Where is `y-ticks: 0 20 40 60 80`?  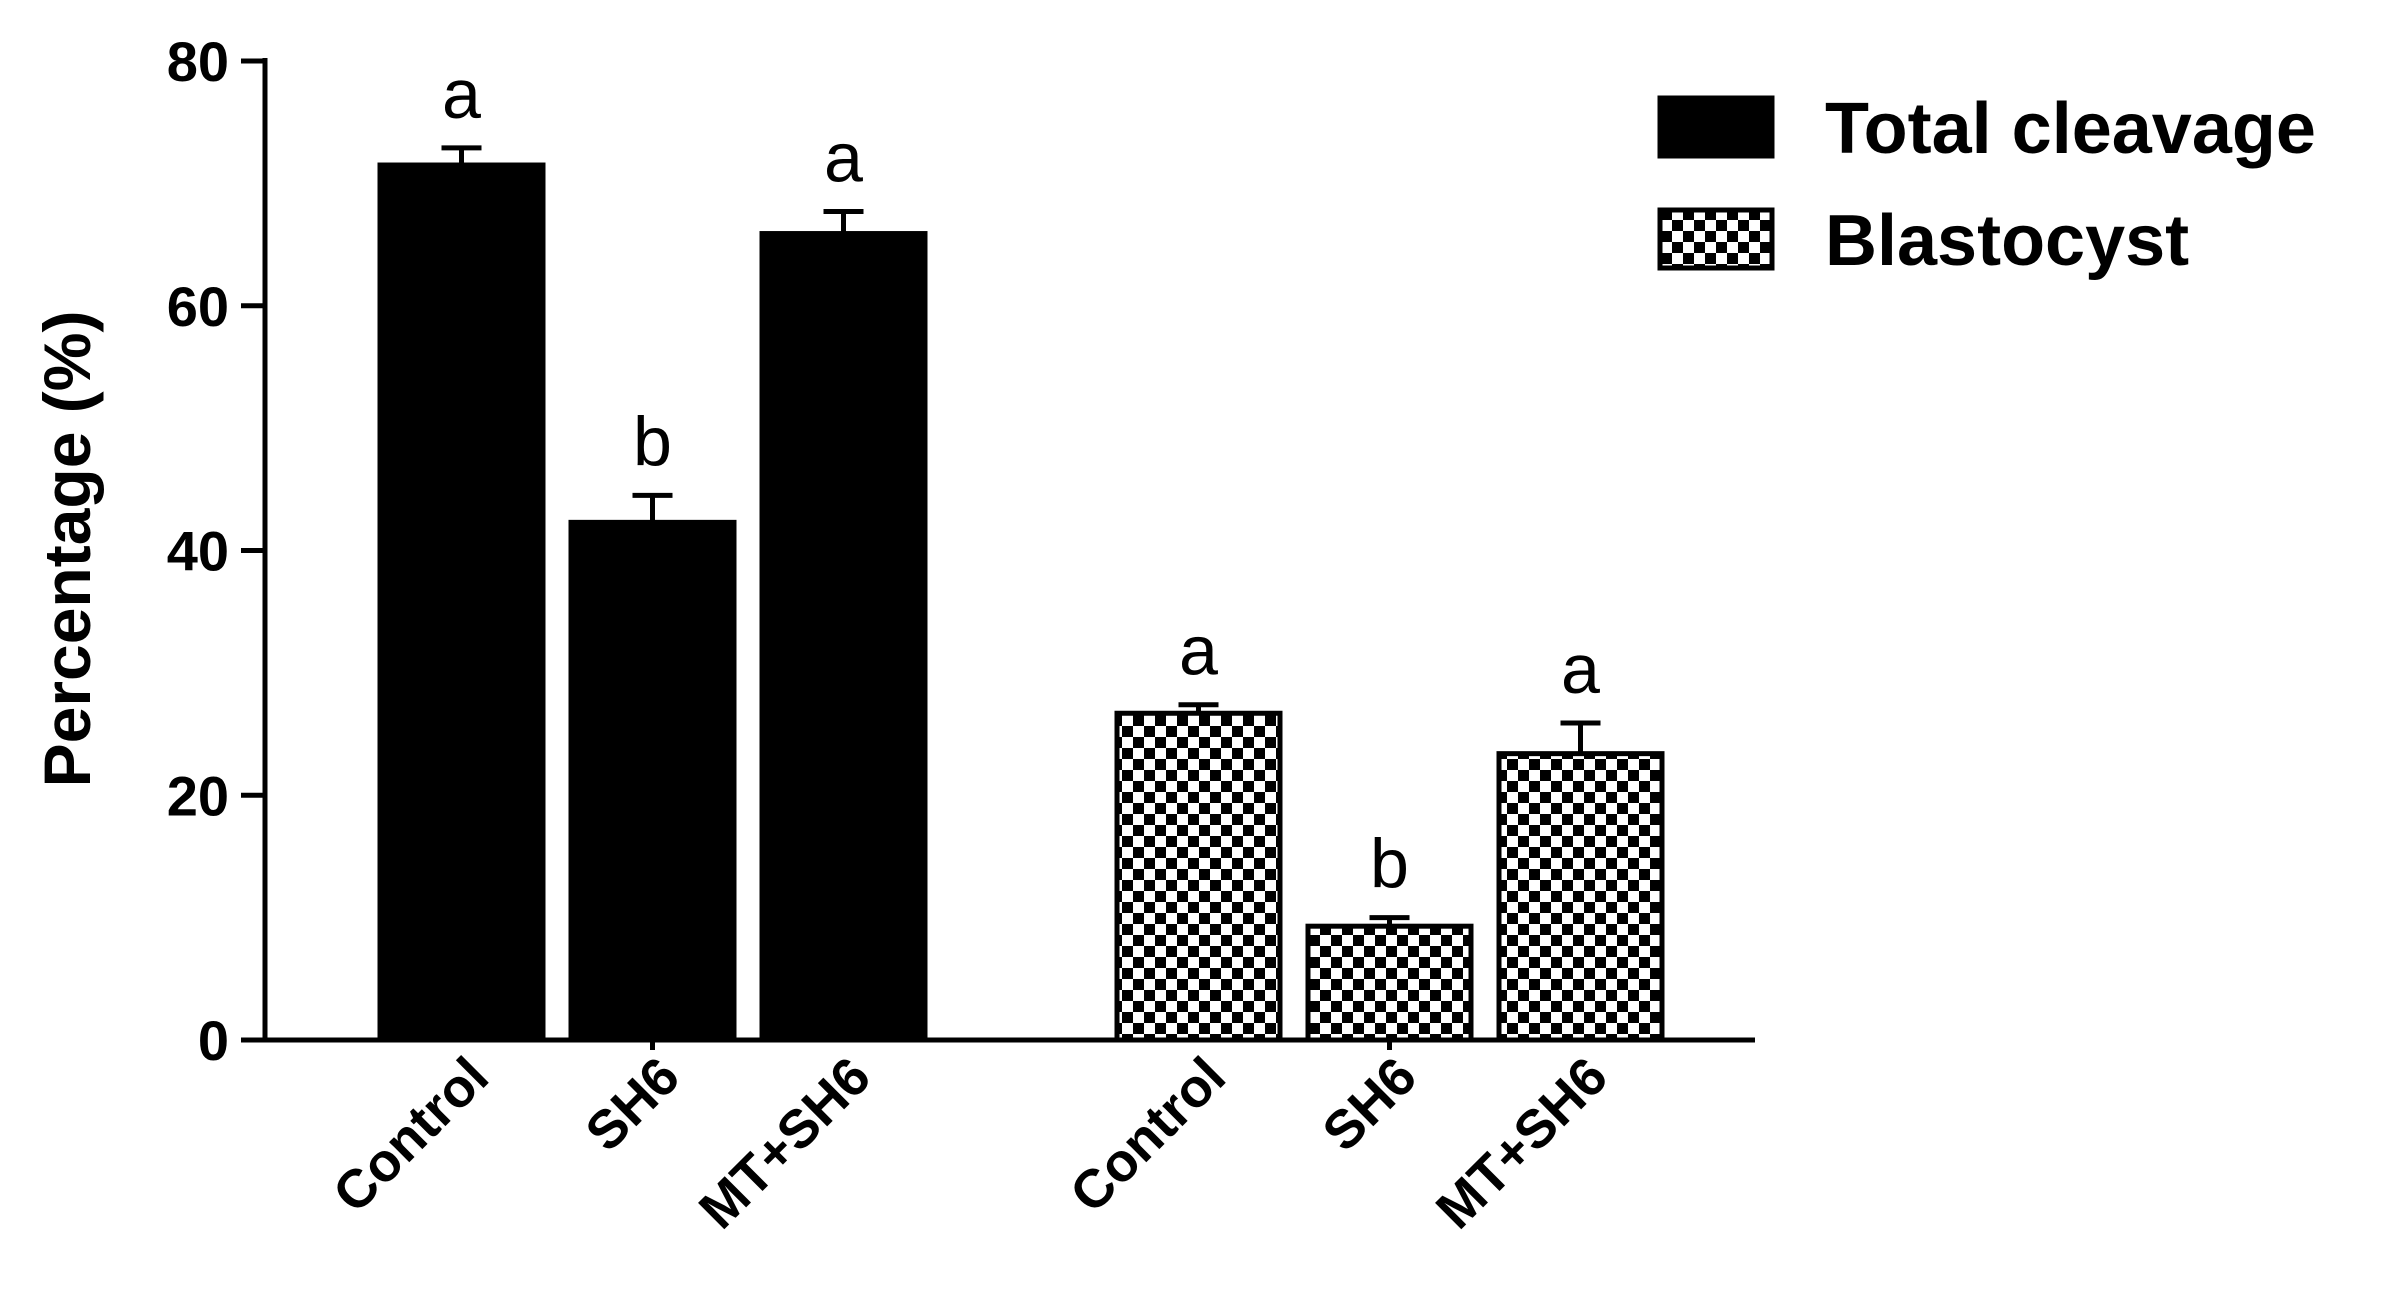
y-ticks: 0 20 40 60 80 is located at coordinates (216, 551).